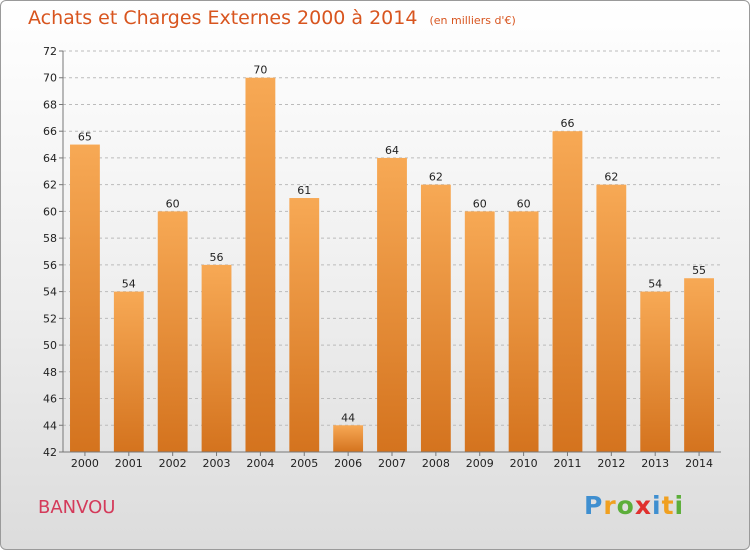  Describe the element at coordinates (436, 463) in the screenshot. I see `x-tick-label-2008: 2008` at that location.